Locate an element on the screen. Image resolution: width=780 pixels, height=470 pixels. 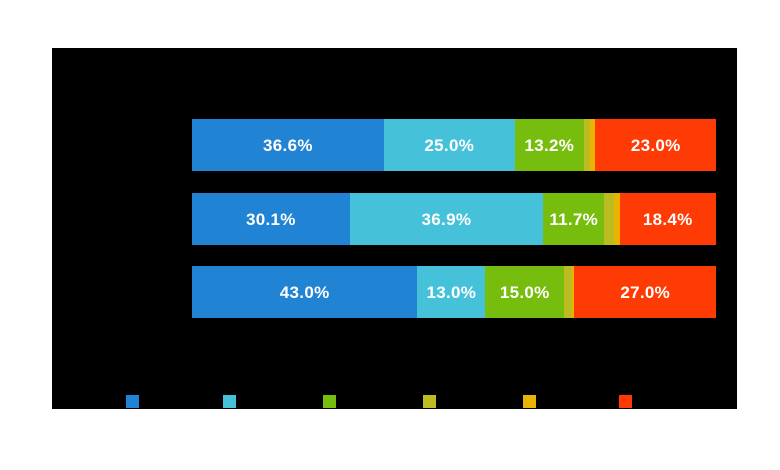
bar-segment-green: 15.0% is located at coordinates (525, 292).